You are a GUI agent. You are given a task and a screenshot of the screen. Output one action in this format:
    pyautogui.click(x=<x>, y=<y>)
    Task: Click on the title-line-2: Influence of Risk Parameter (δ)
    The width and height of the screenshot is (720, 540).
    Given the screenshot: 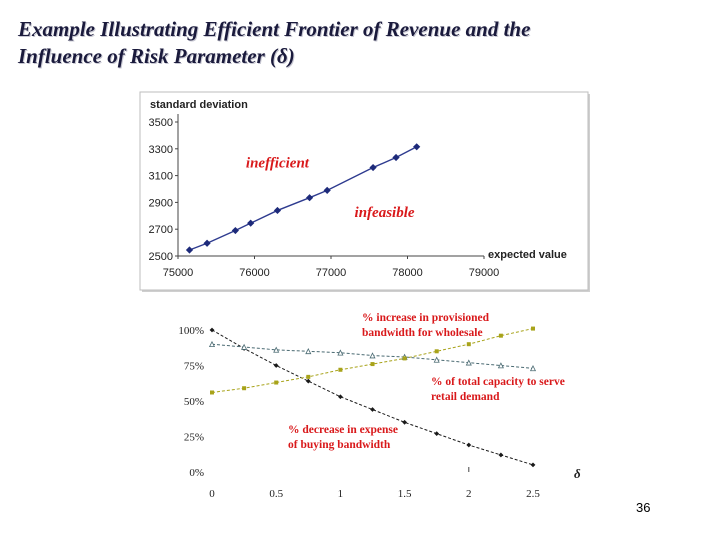 What is the action you would take?
    pyautogui.click(x=156, y=56)
    